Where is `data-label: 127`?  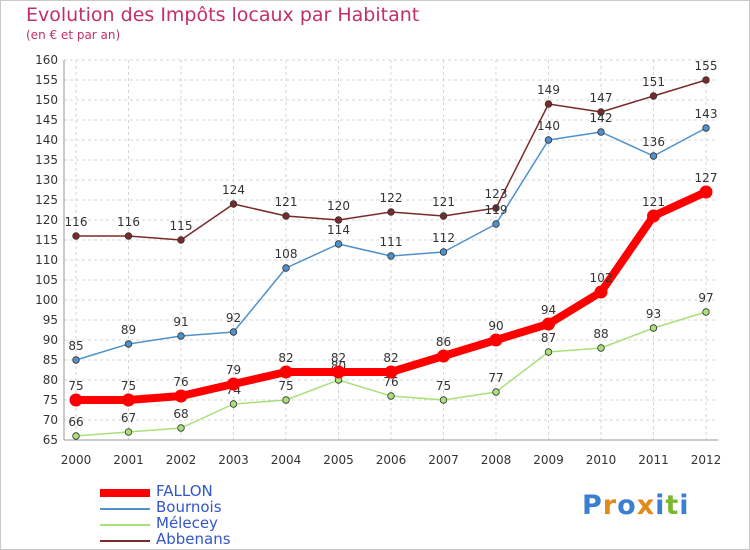 data-label: 127 is located at coordinates (706, 178).